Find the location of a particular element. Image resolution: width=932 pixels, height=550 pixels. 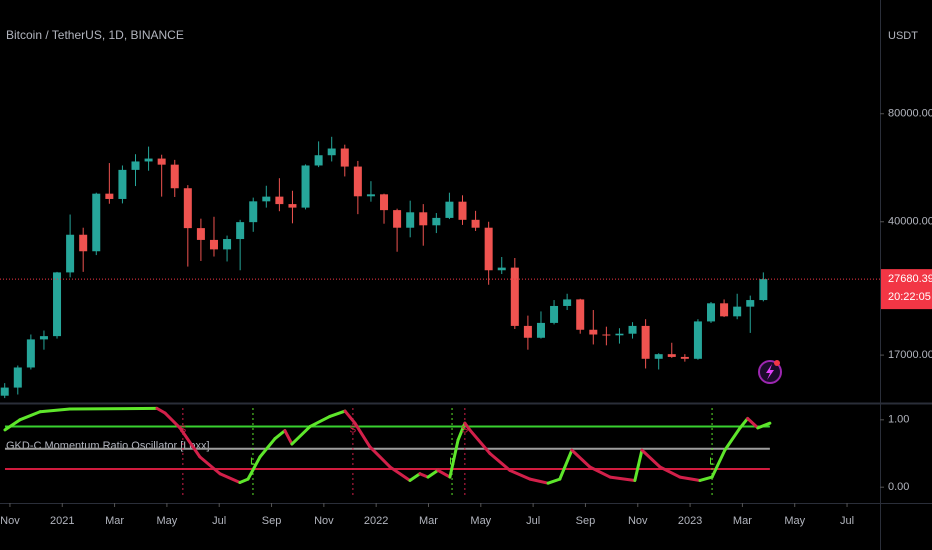

x-tick-label: Mar is located at coordinates (428, 521).